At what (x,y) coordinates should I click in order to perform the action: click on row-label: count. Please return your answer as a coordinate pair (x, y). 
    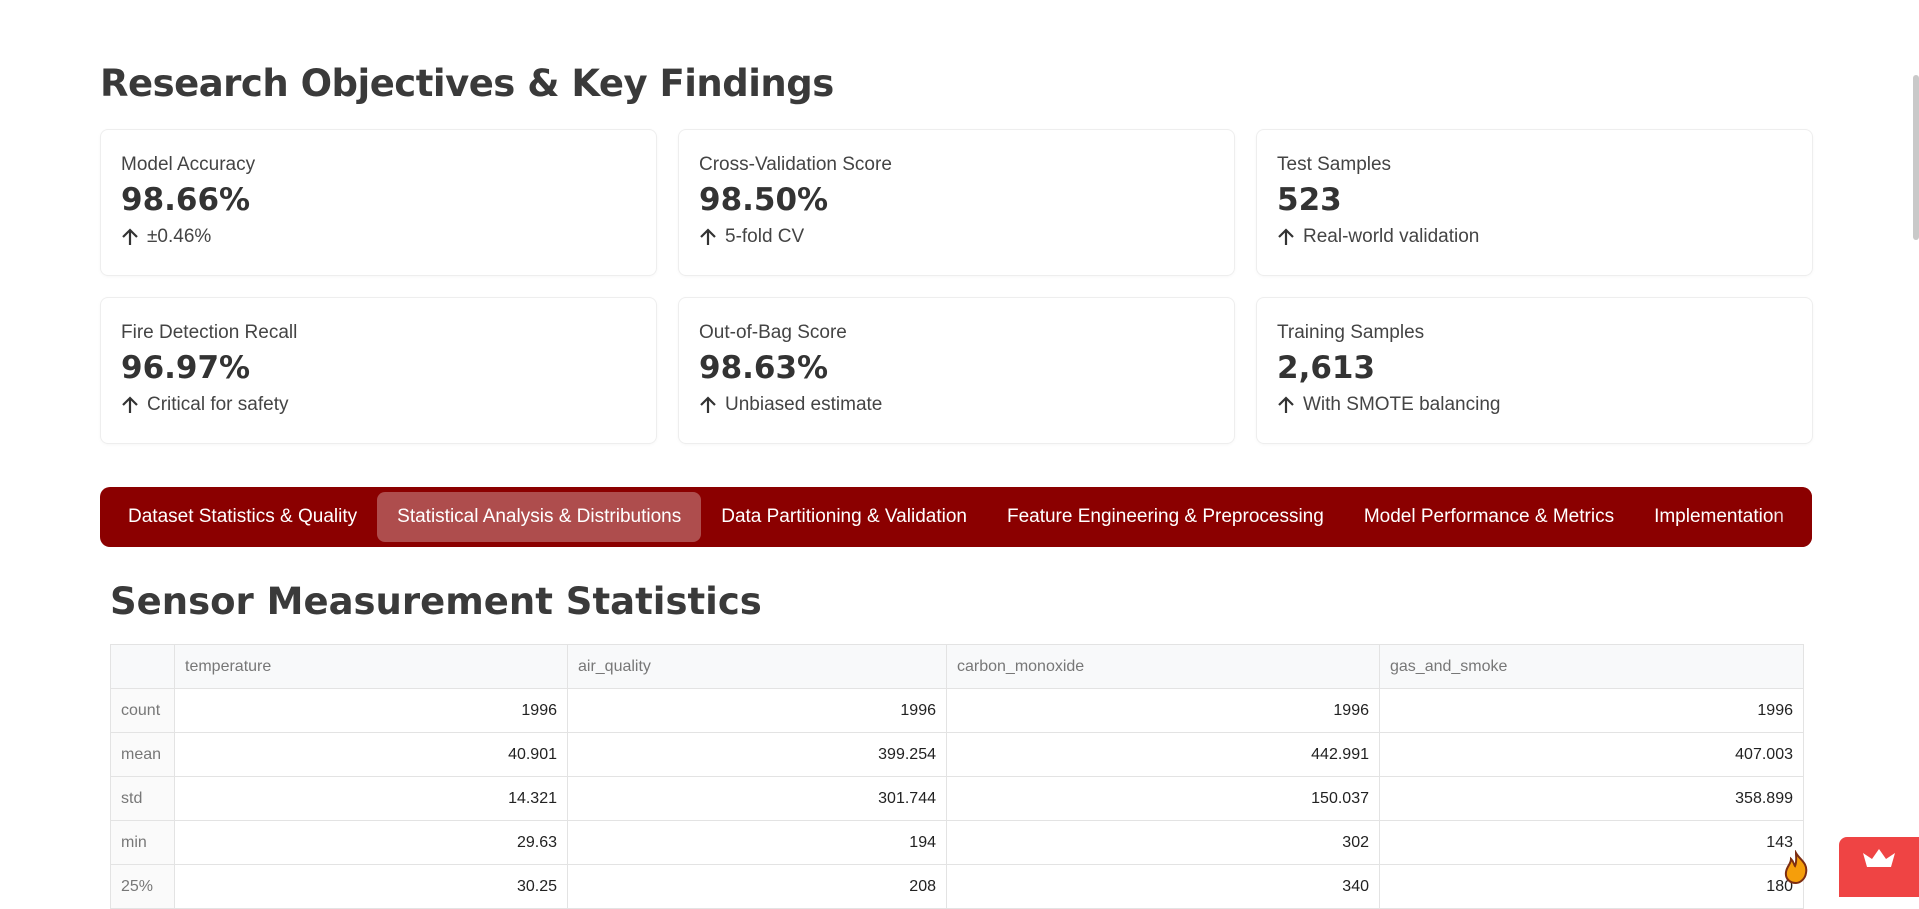
    Looking at the image, I should click on (142, 710).